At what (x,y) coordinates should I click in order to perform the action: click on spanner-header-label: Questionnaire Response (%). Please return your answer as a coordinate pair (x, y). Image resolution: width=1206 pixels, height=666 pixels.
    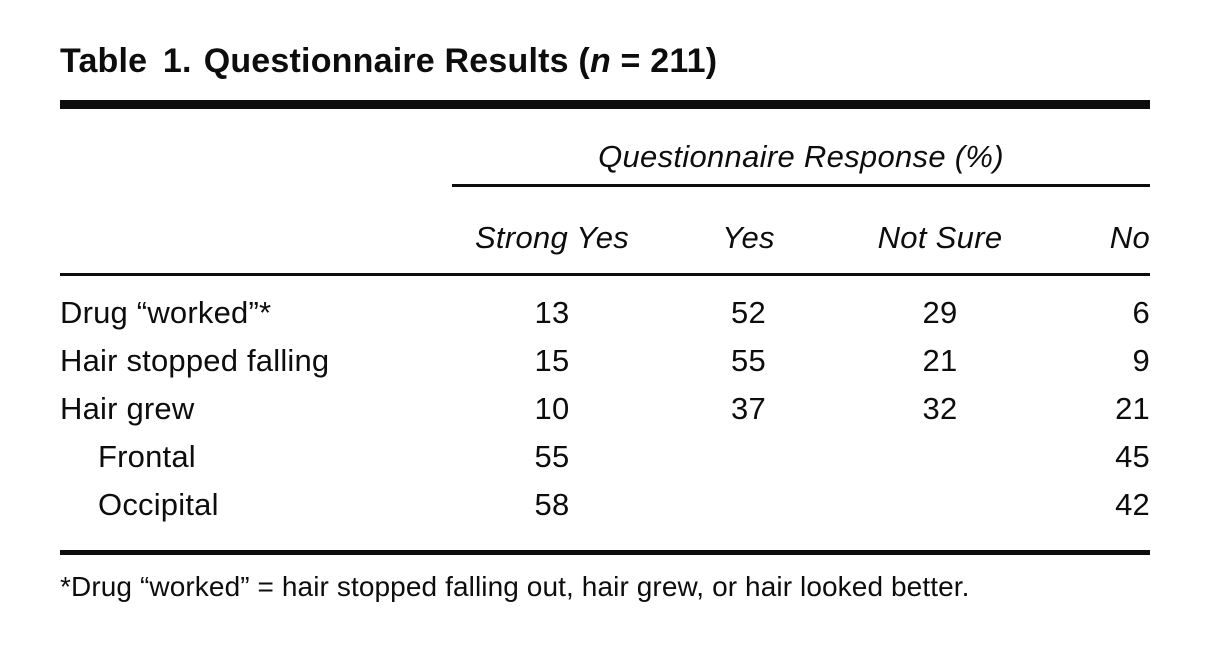
    Looking at the image, I should click on (801, 156).